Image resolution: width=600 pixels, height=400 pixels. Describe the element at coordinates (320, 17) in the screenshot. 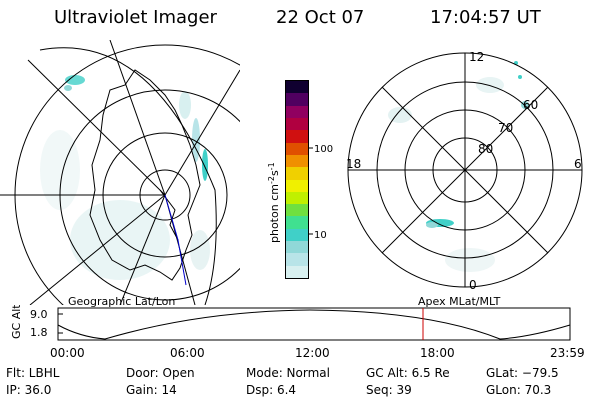

I see `observation-date: 22 Oct 07` at that location.